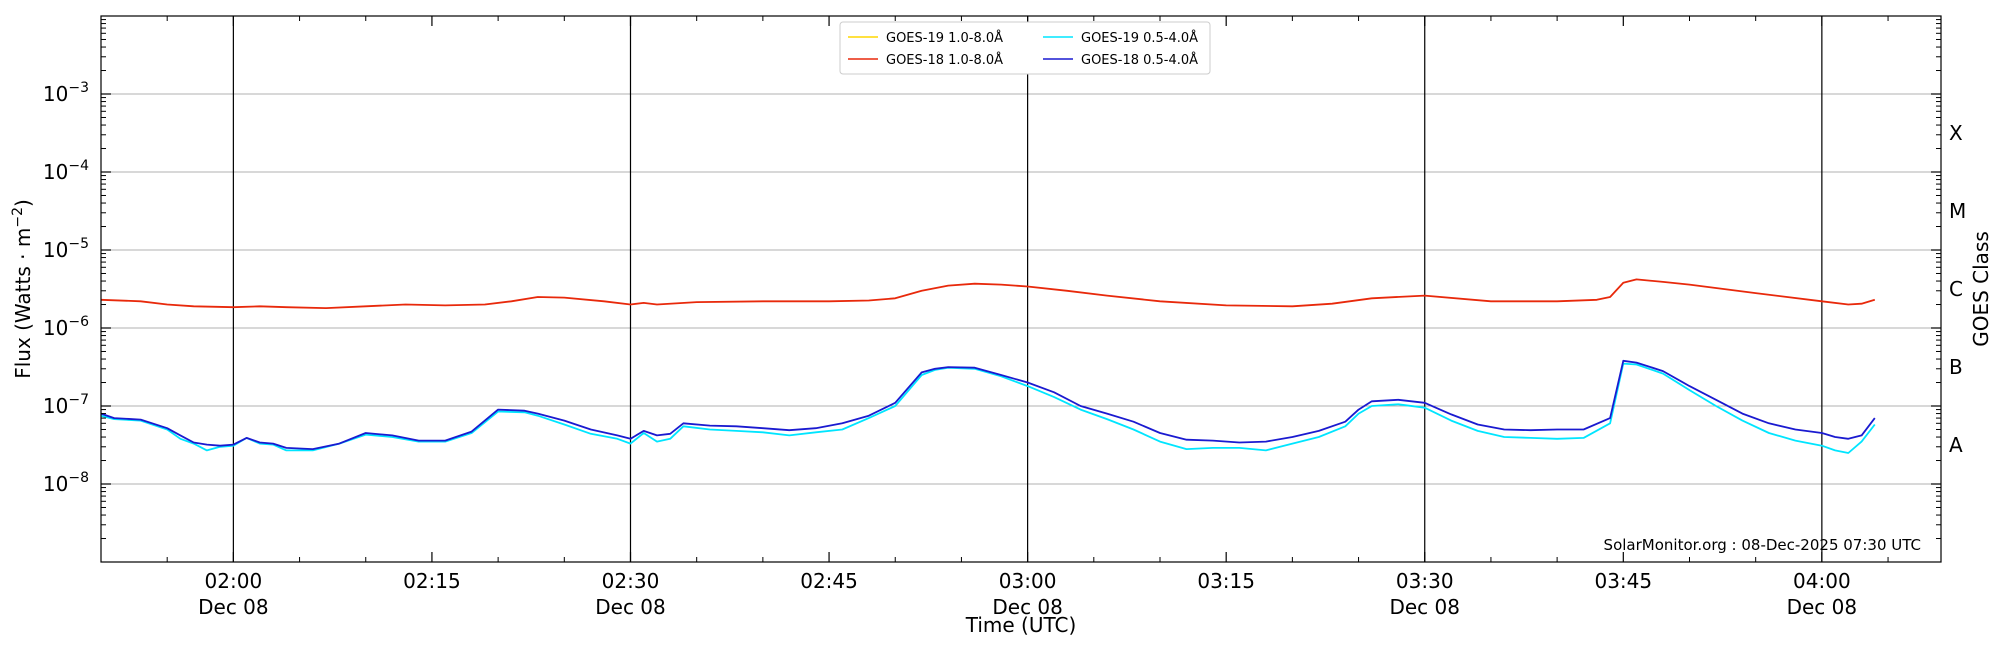  What do you see at coordinates (1956, 445) in the screenshot?
I see `goes-class-label: A` at bounding box center [1956, 445].